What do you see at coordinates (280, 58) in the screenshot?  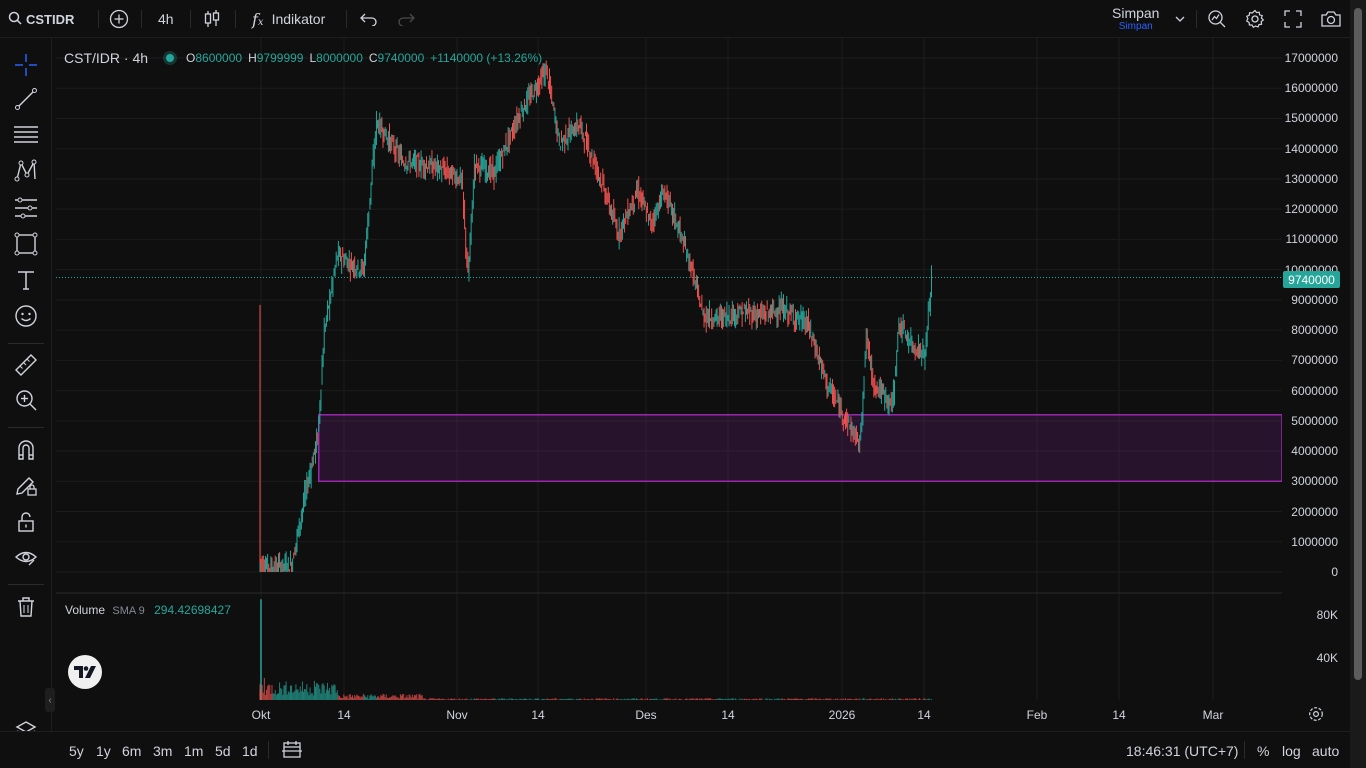 I see `high-value: 9799999` at bounding box center [280, 58].